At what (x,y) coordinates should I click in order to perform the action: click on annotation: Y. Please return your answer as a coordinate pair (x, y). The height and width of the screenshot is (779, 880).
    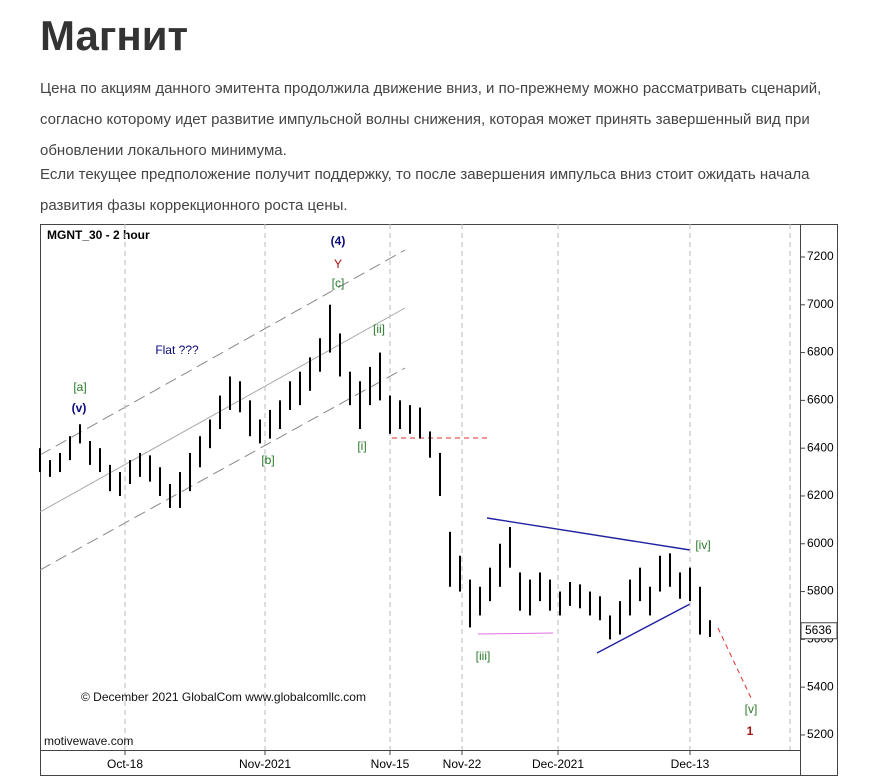
    Looking at the image, I should click on (338, 264).